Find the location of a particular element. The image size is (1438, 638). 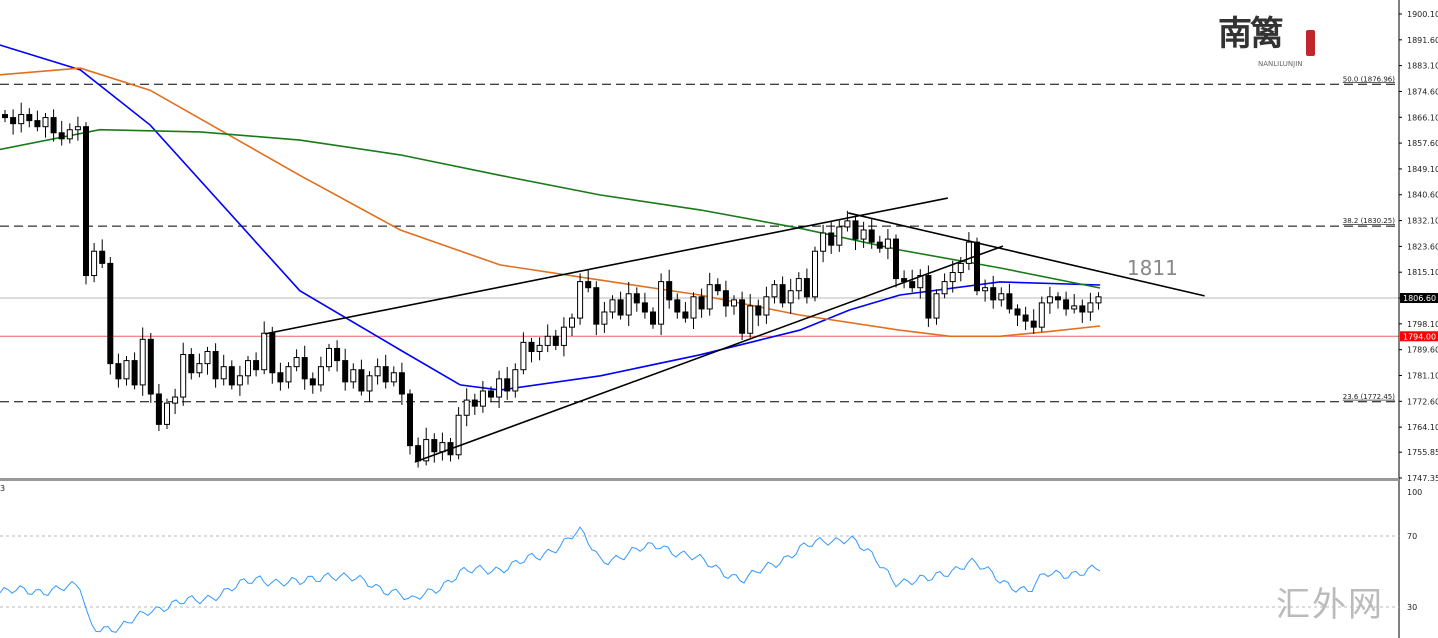

logo-seal is located at coordinates (1310, 43).